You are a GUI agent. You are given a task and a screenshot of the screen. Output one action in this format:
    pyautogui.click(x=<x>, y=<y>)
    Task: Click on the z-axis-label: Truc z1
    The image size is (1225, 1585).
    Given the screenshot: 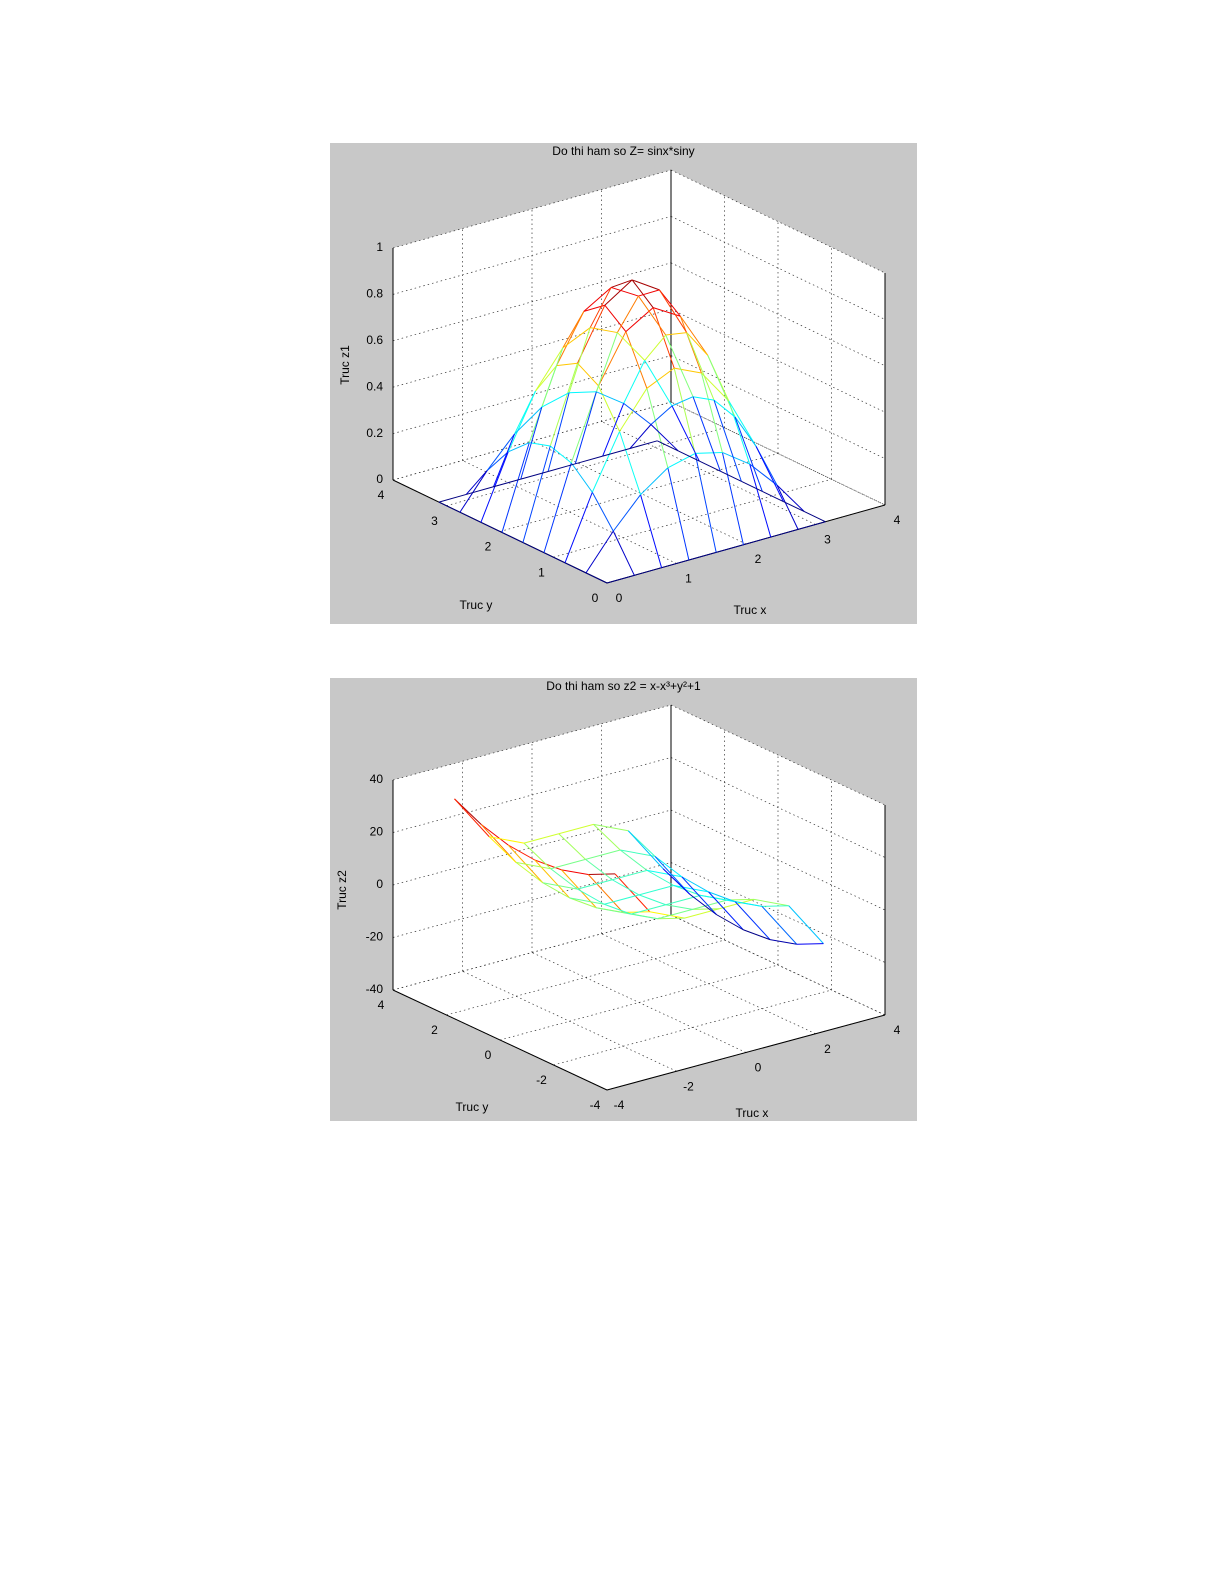 What is the action you would take?
    pyautogui.click(x=345, y=365)
    